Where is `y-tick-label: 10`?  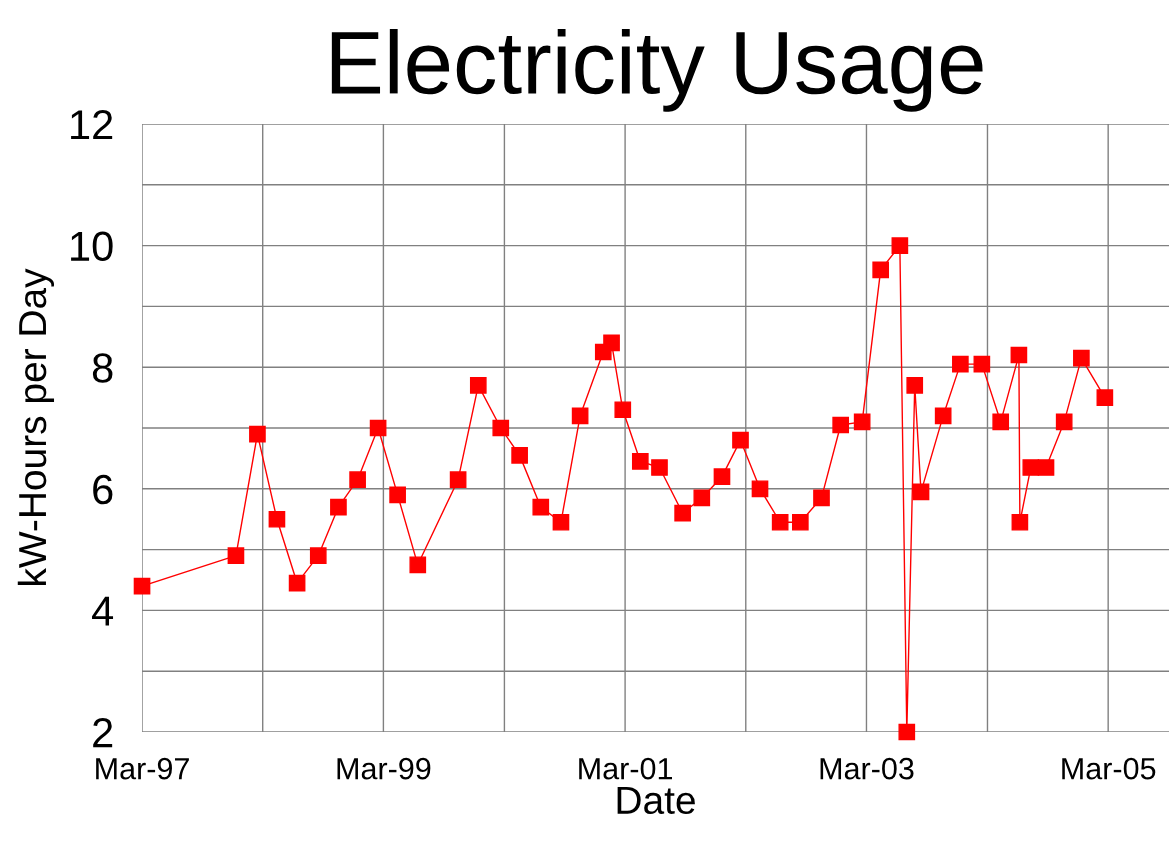 y-tick-label: 10 is located at coordinates (92, 246).